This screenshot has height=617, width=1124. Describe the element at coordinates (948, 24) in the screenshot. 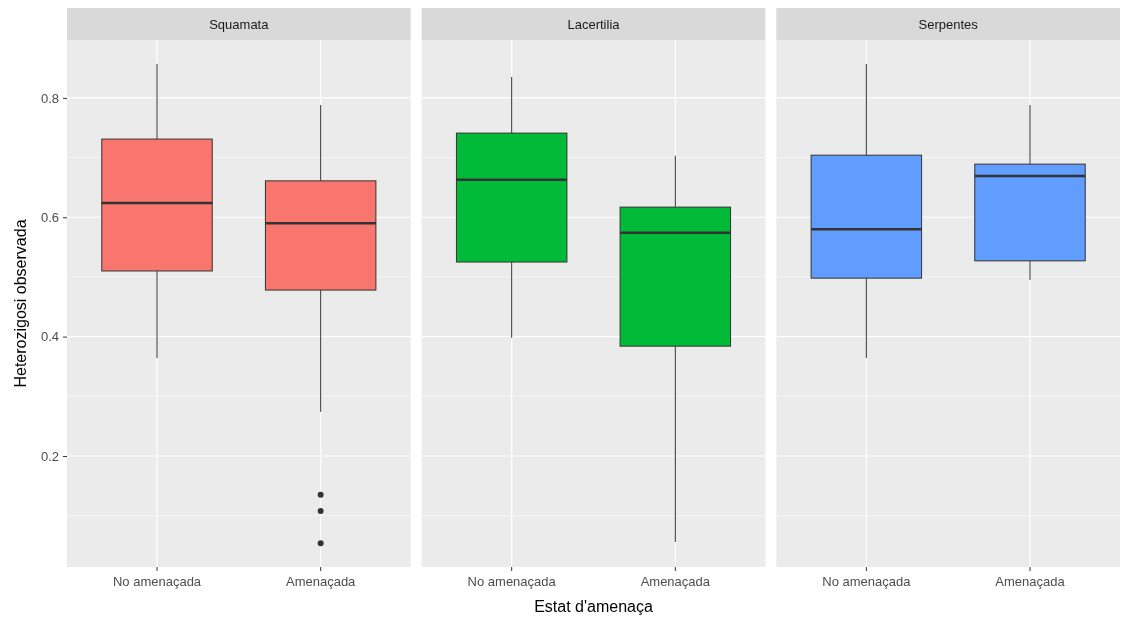

I see `chart-title: Serpentes` at that location.